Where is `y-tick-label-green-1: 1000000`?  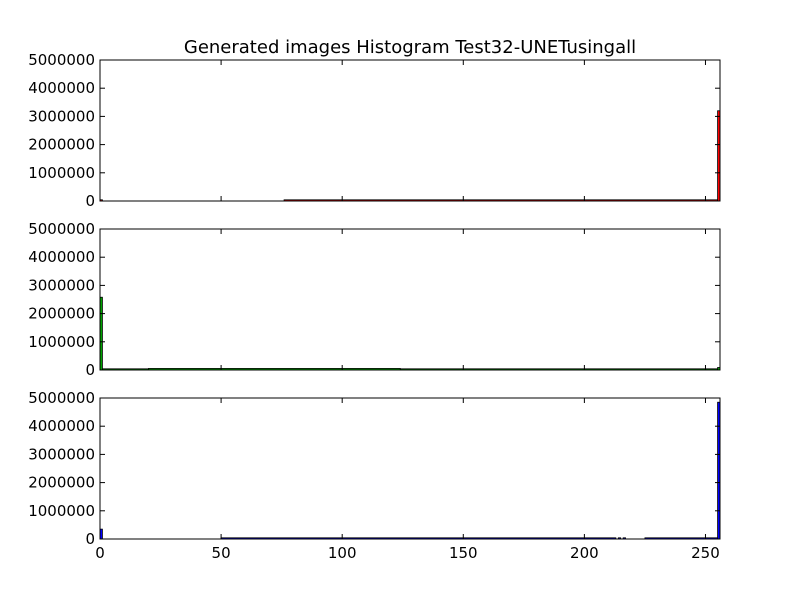 y-tick-label-green-1: 1000000 is located at coordinates (61, 342).